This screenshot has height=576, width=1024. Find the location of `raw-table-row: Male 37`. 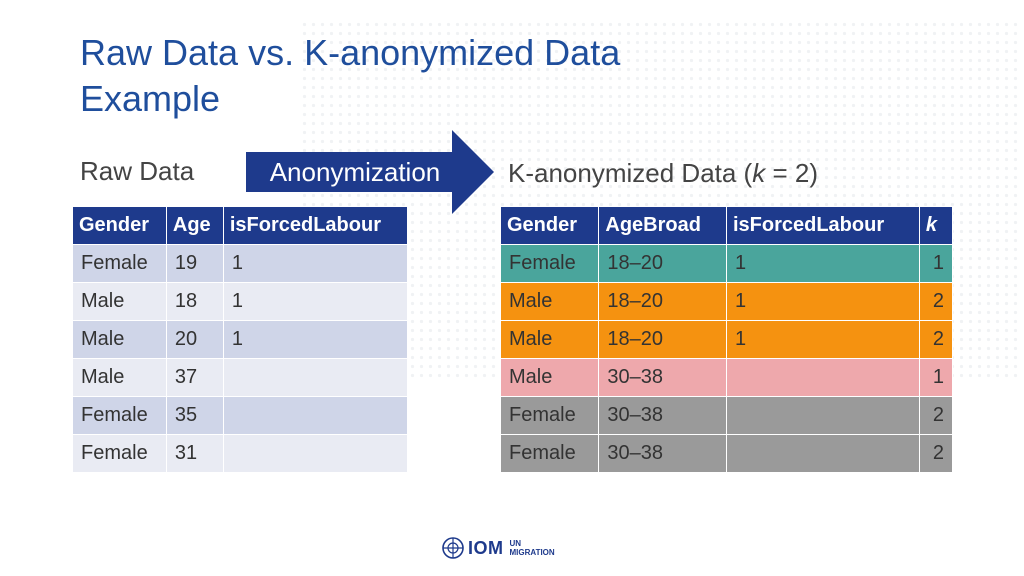

raw-table-row: Male 37 is located at coordinates (240, 377).